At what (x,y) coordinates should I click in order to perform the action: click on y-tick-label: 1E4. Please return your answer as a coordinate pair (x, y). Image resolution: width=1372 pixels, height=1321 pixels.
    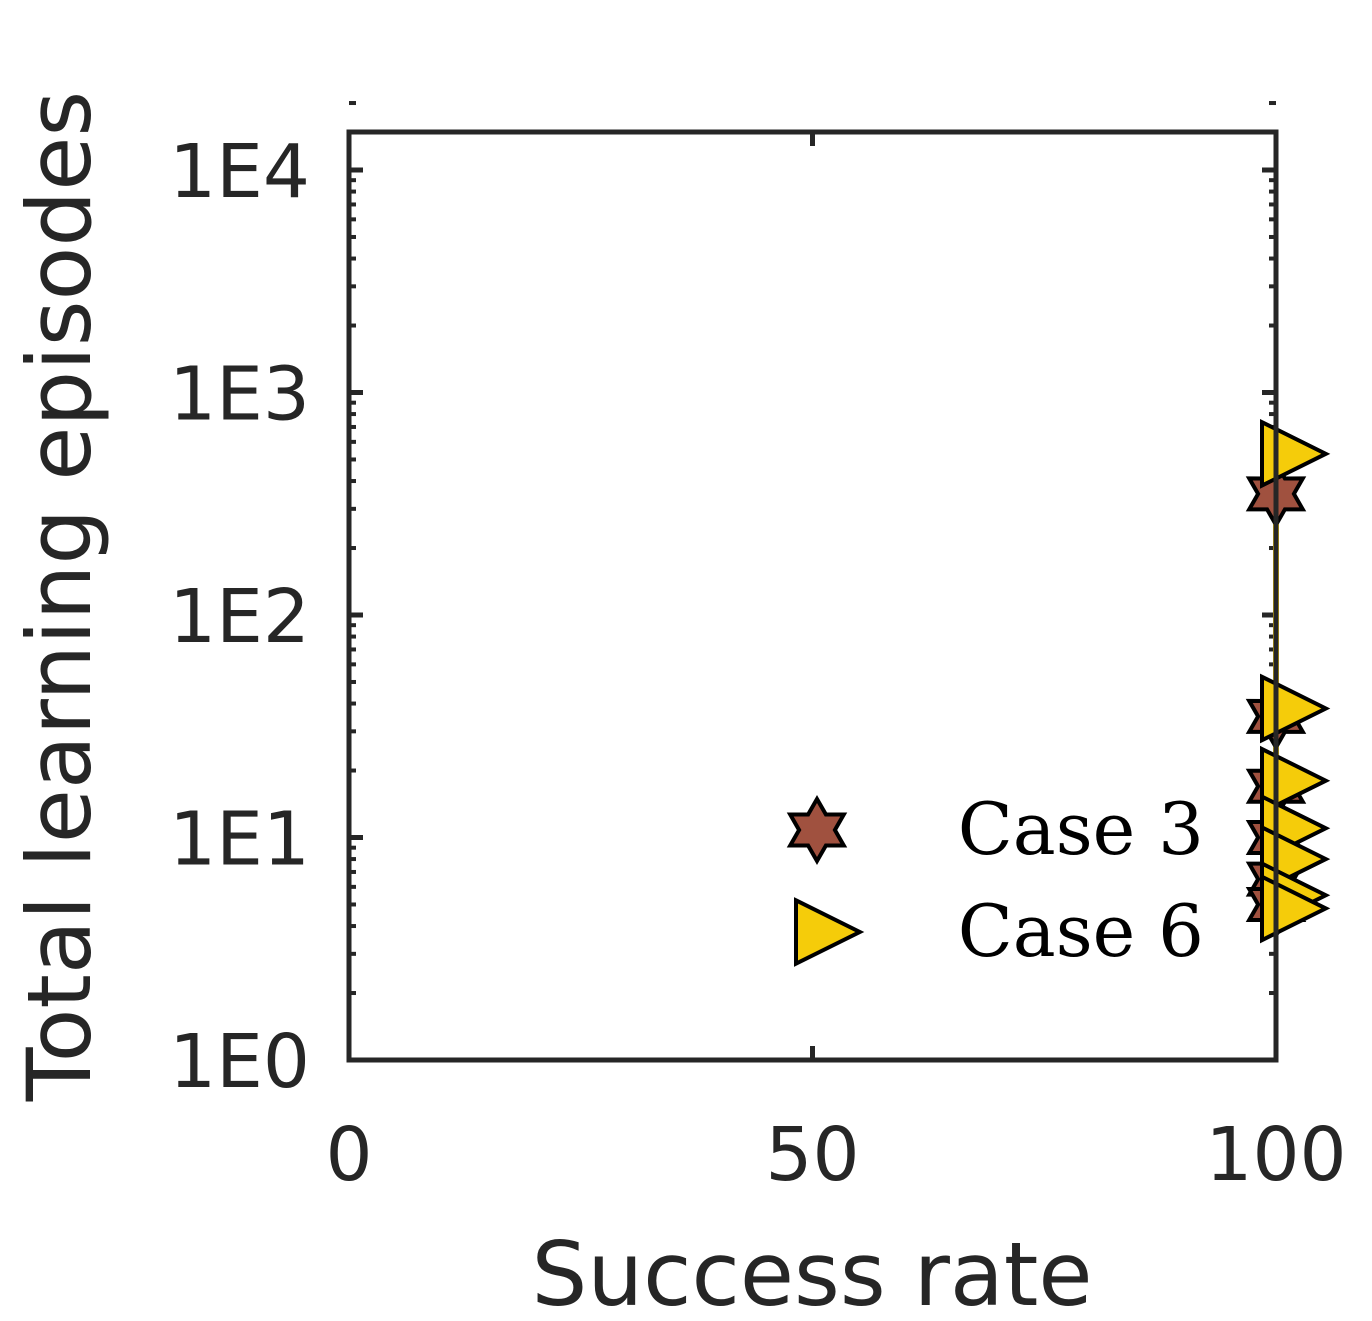
    Looking at the image, I should click on (239, 172).